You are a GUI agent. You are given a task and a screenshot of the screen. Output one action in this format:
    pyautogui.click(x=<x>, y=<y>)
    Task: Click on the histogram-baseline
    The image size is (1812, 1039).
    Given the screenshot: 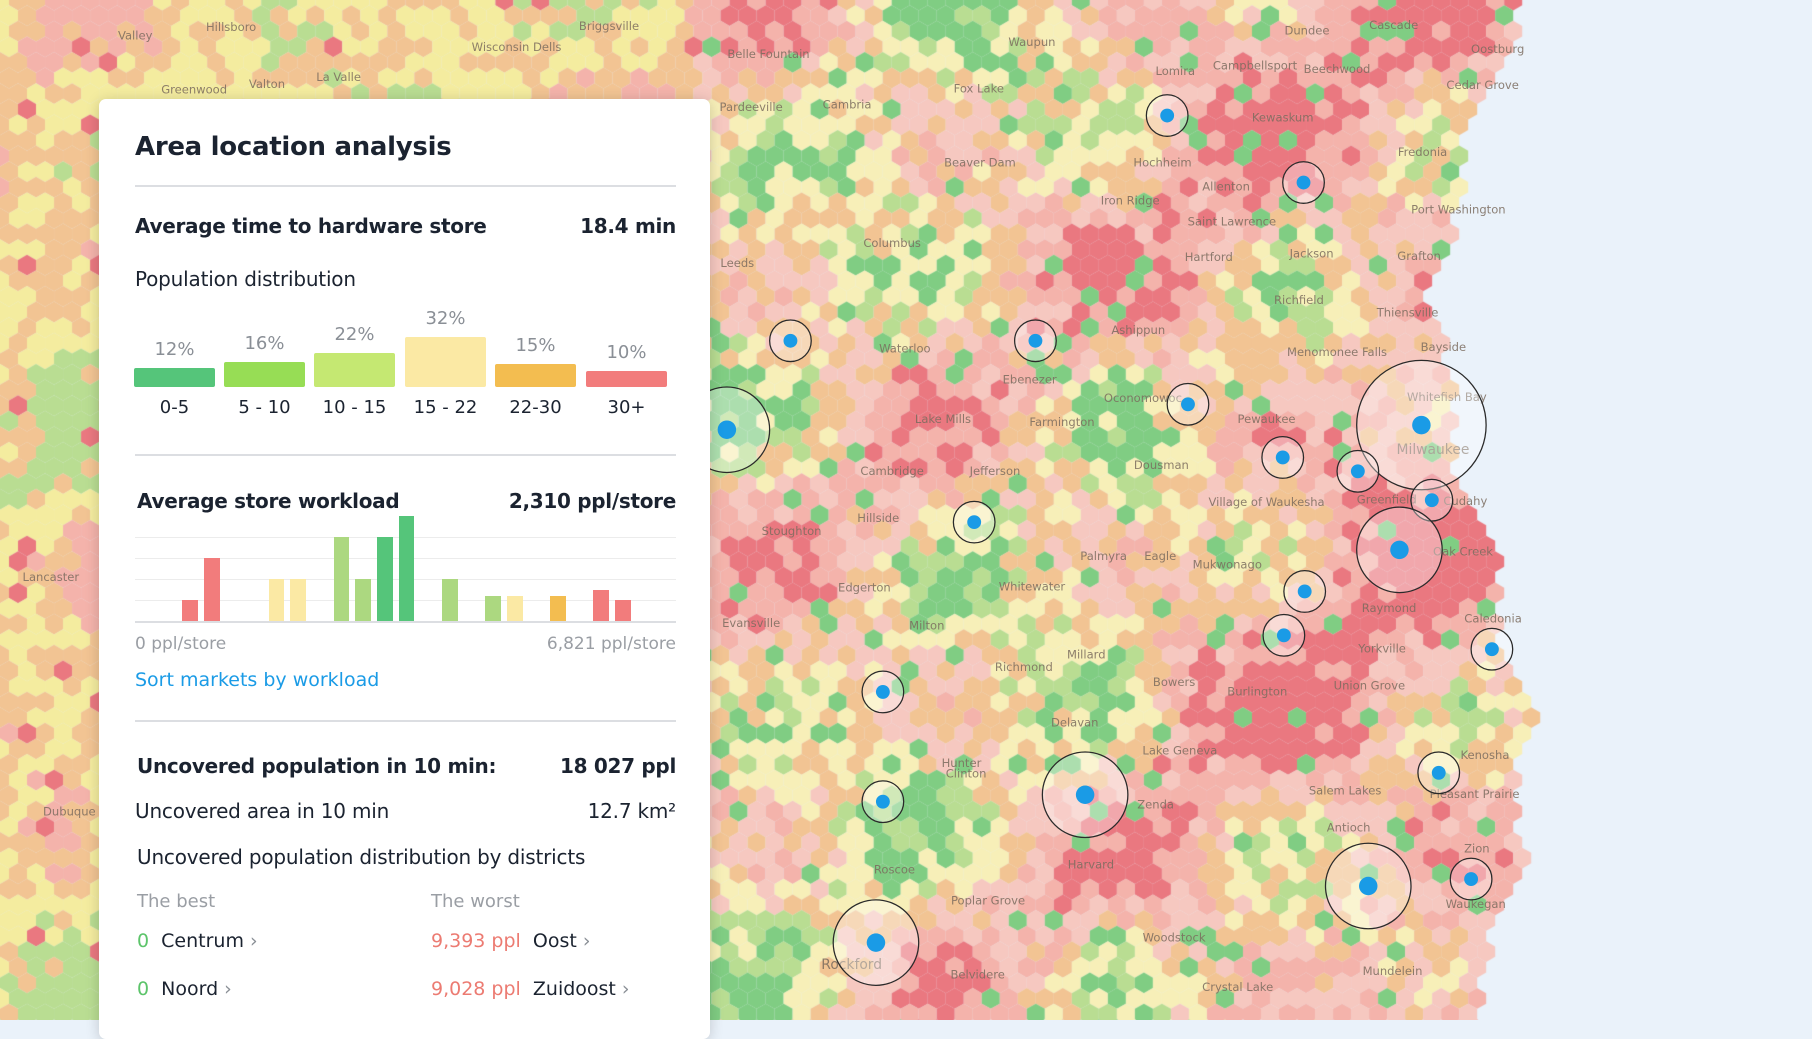 What is the action you would take?
    pyautogui.click(x=405, y=622)
    